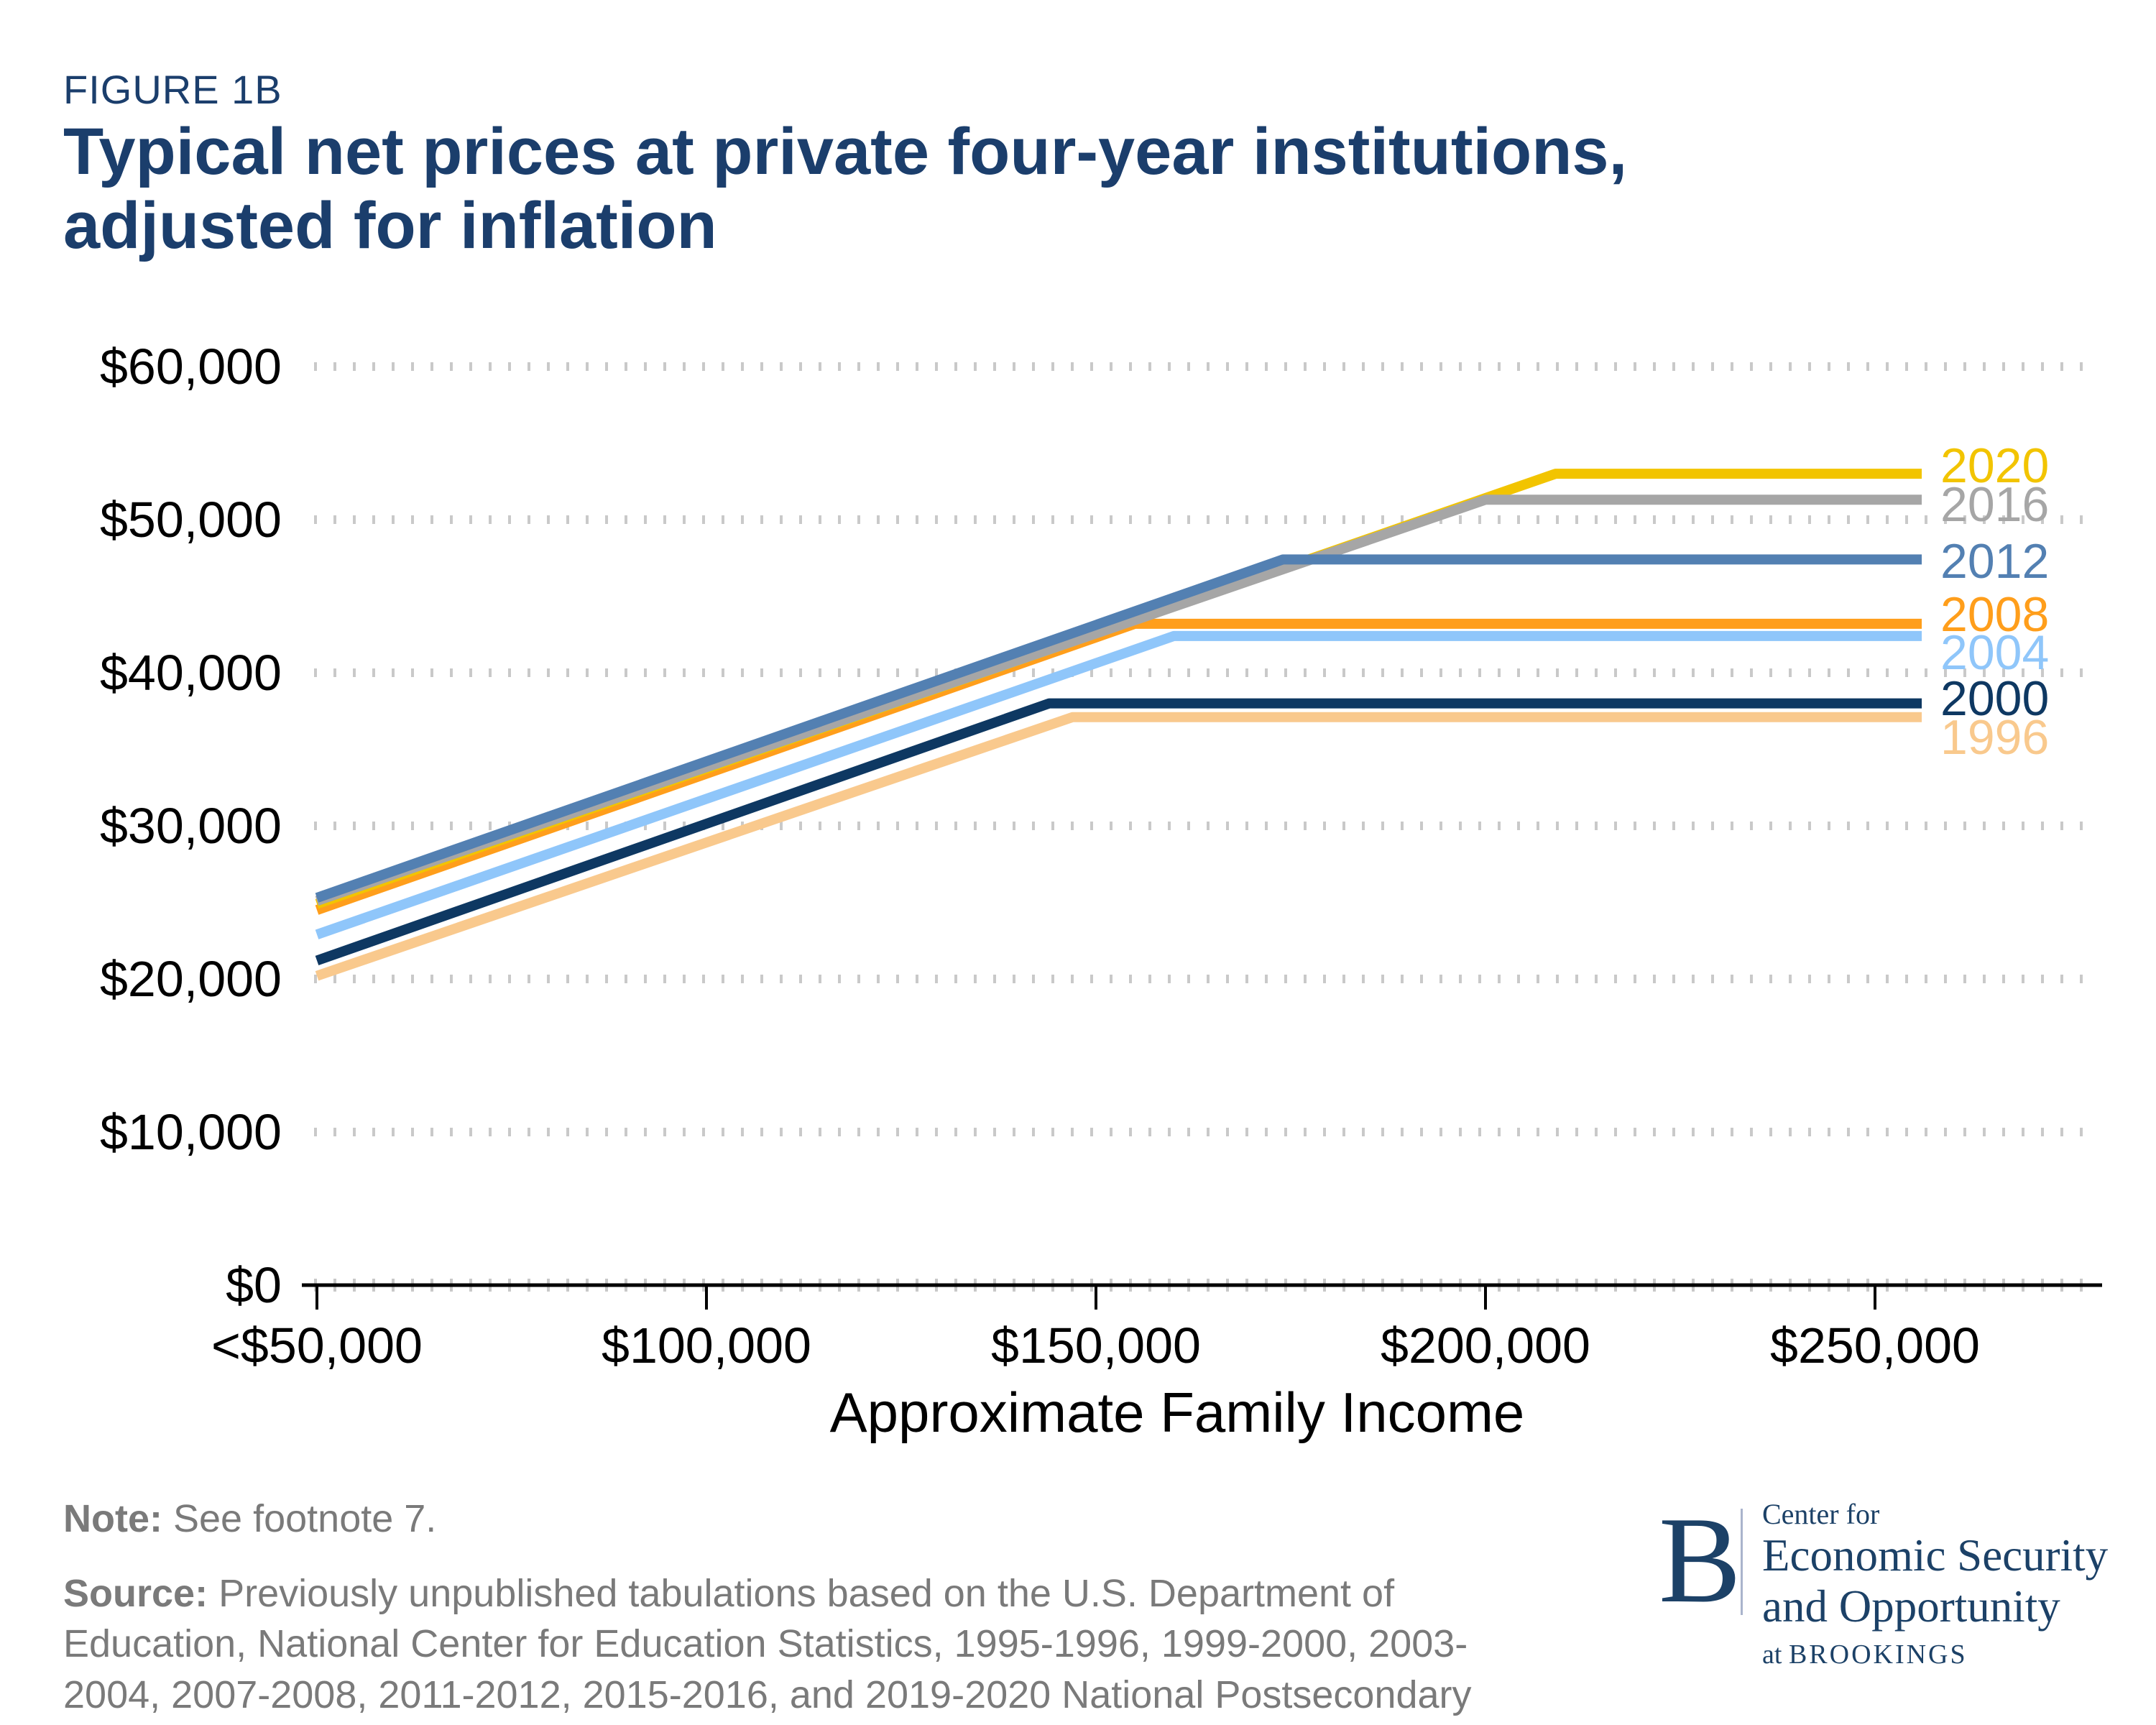 This screenshot has height=1725, width=2156. I want to click on x-axis, so click(1202, 1296).